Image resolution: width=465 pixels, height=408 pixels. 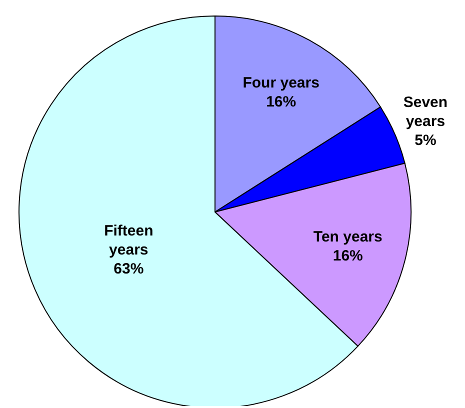 What do you see at coordinates (425, 139) in the screenshot?
I see `data-label: 5%` at bounding box center [425, 139].